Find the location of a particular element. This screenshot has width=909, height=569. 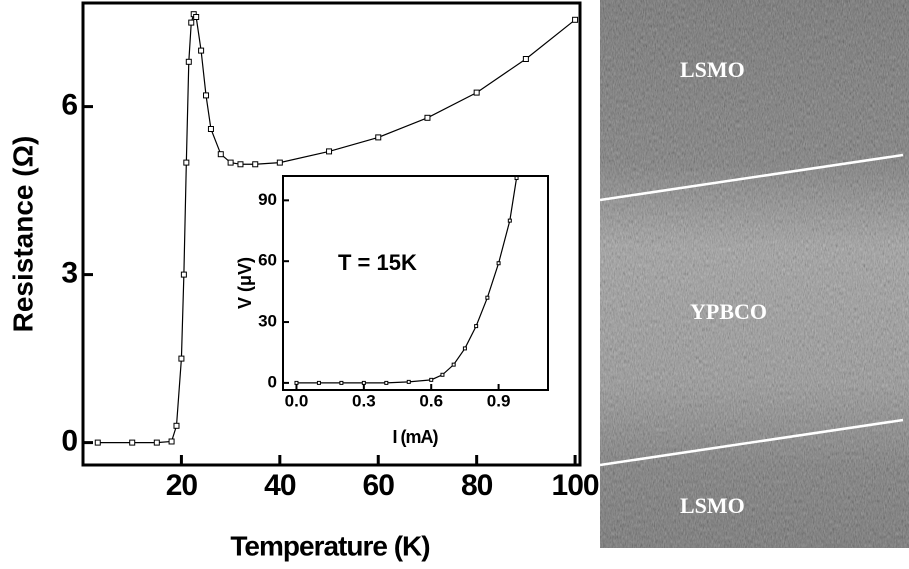

x-tick-label: 40 is located at coordinates (280, 485).